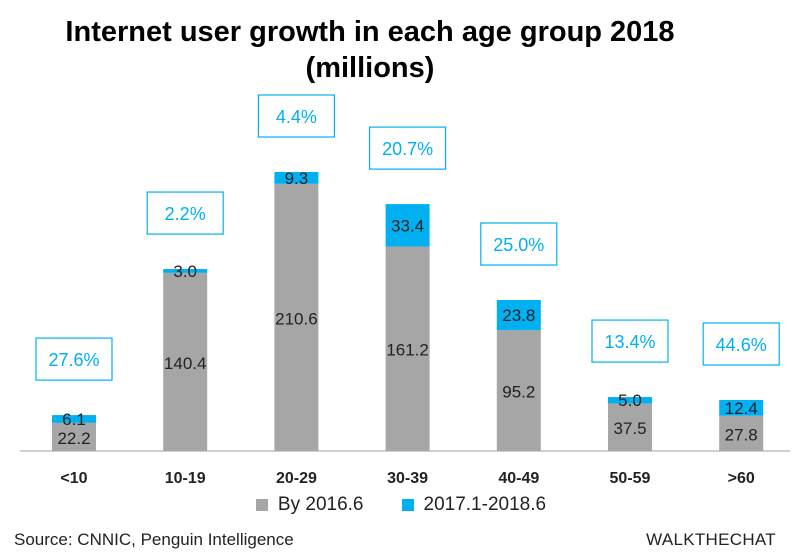  Describe the element at coordinates (630, 478) in the screenshot. I see `x-tick-label-5: 50-59` at that location.